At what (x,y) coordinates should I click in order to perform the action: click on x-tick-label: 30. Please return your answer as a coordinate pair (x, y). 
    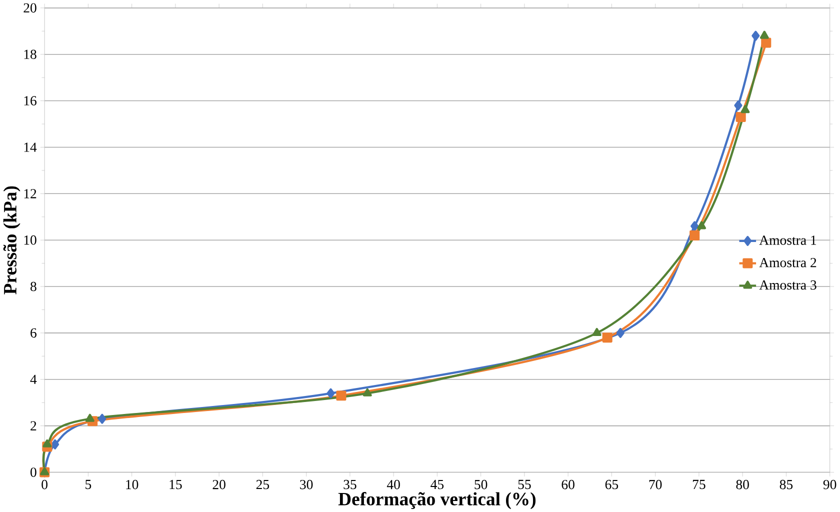
    Looking at the image, I should click on (306, 484).